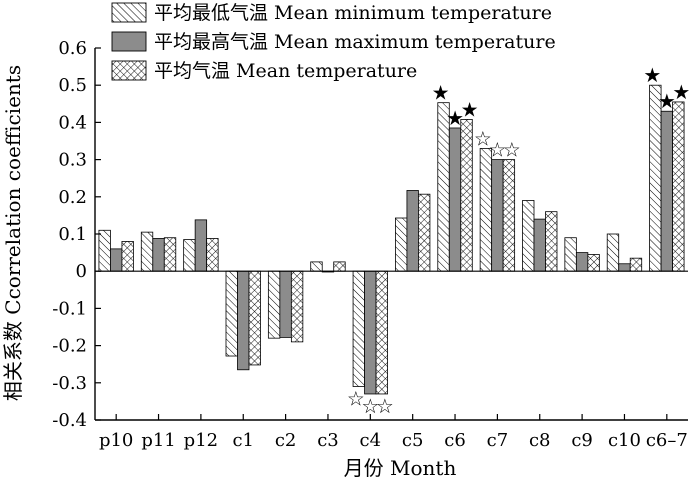 The image size is (700, 482). What do you see at coordinates (13, 233) in the screenshot?
I see `y-axis-label: 相关系数 Ccorrelation coefficients` at bounding box center [13, 233].